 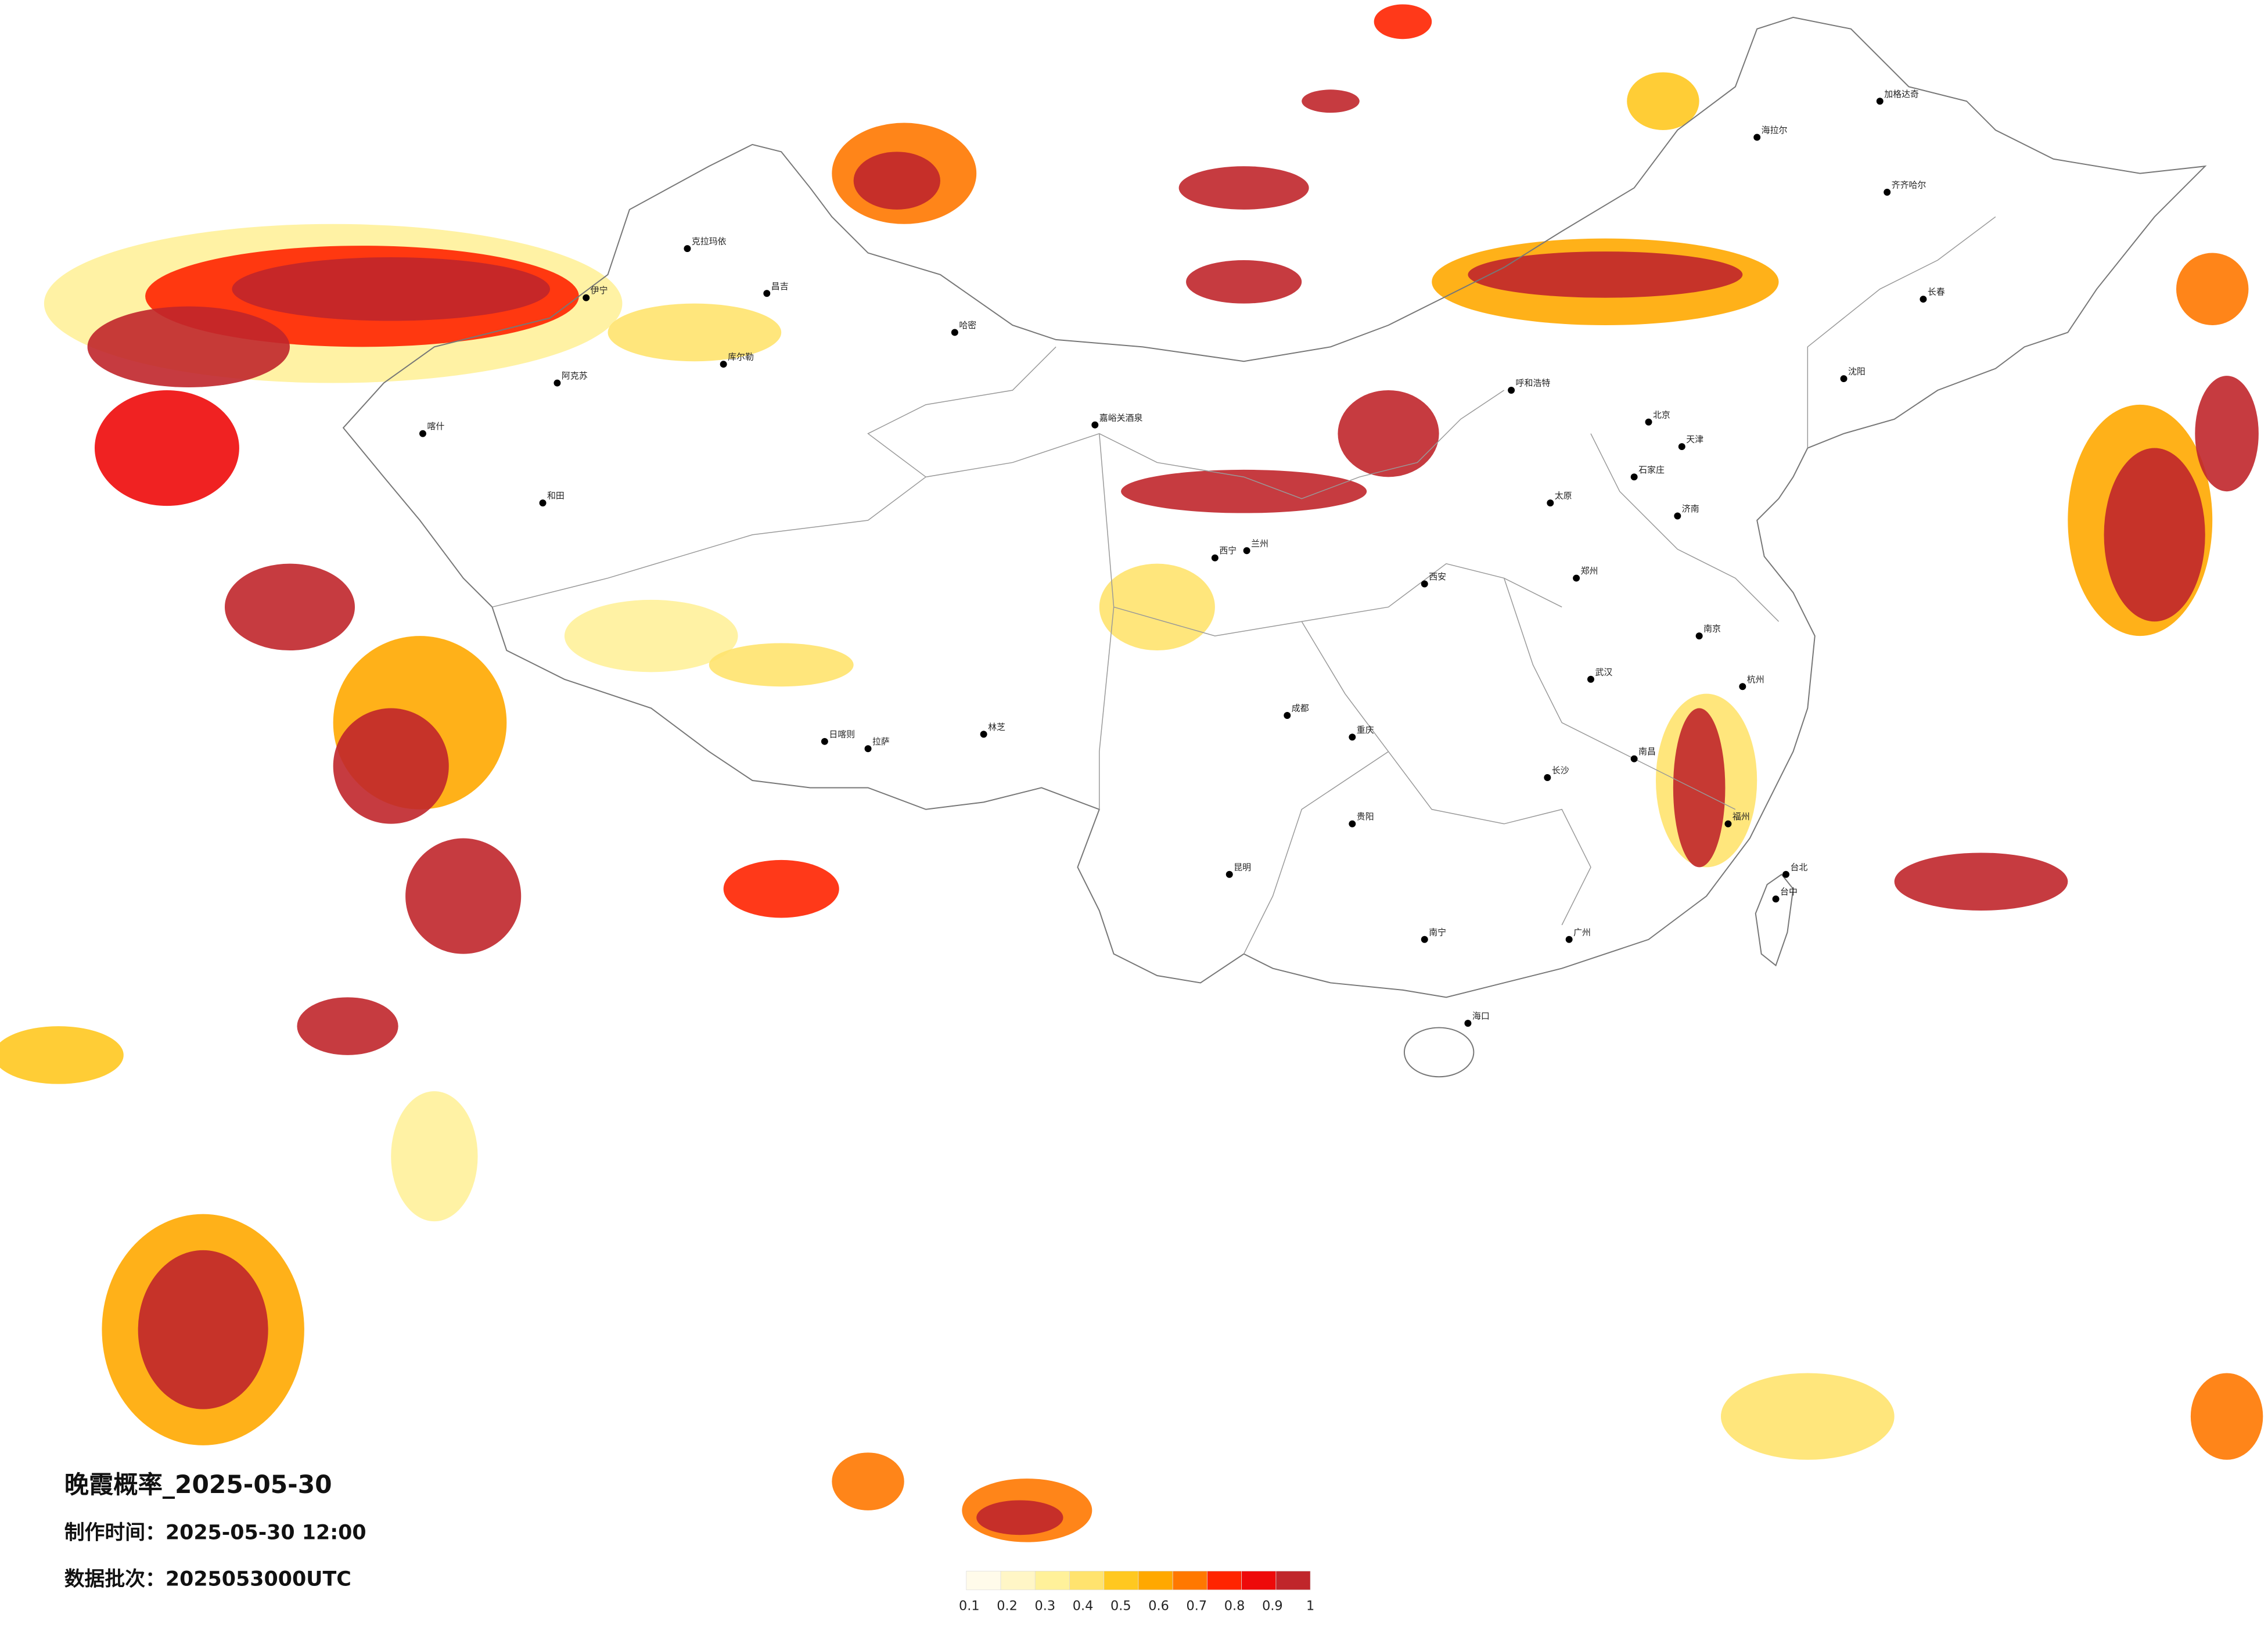 What do you see at coordinates (1365, 817) in the screenshot?
I see `city-label: 贵阳` at bounding box center [1365, 817].